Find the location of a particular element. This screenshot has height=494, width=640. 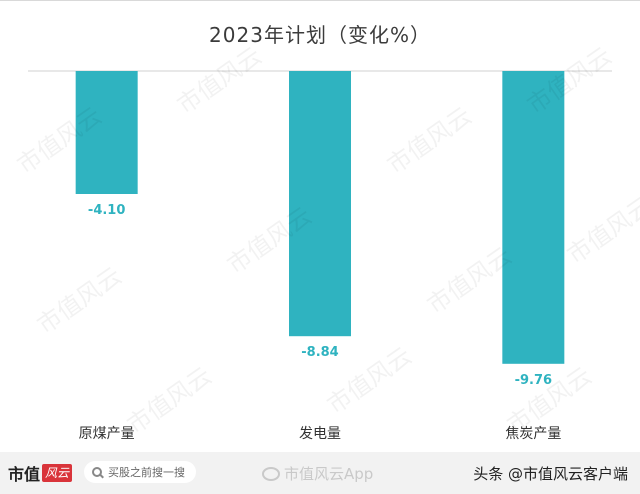

source-credit: 头条 @市值风云客户端 is located at coordinates (550, 474).